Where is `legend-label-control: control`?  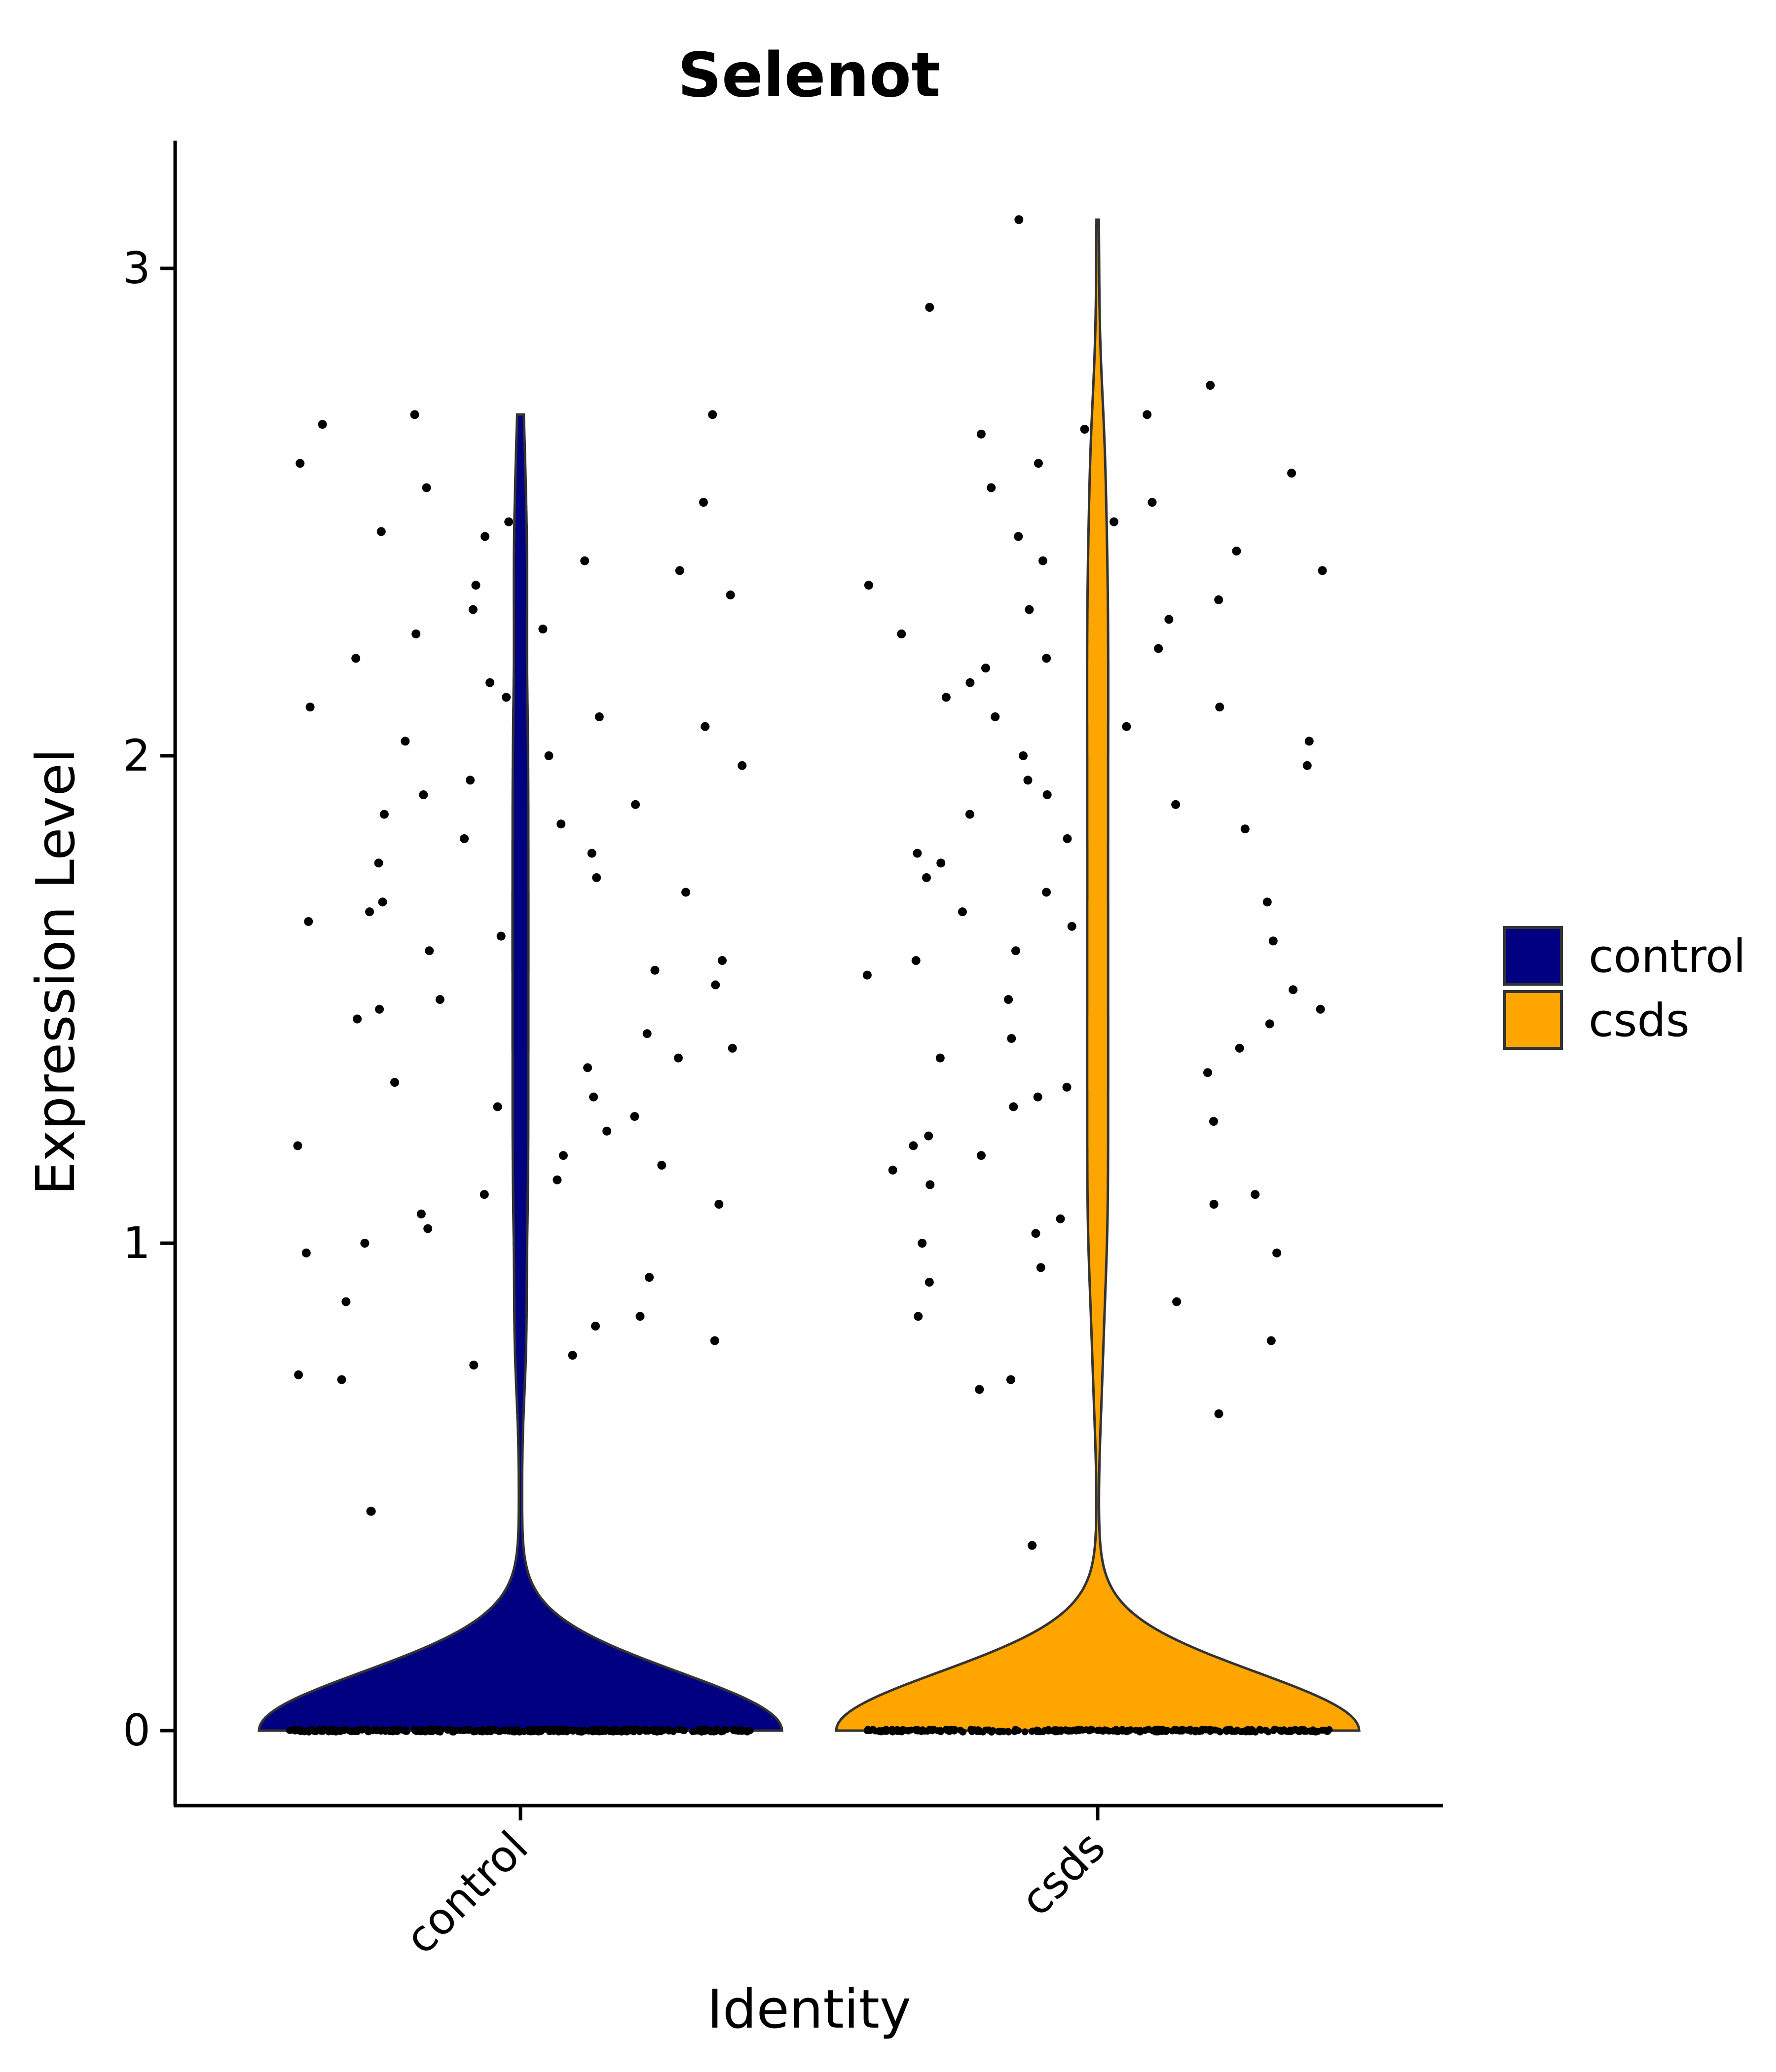
legend-label-control: control is located at coordinates (1668, 957).